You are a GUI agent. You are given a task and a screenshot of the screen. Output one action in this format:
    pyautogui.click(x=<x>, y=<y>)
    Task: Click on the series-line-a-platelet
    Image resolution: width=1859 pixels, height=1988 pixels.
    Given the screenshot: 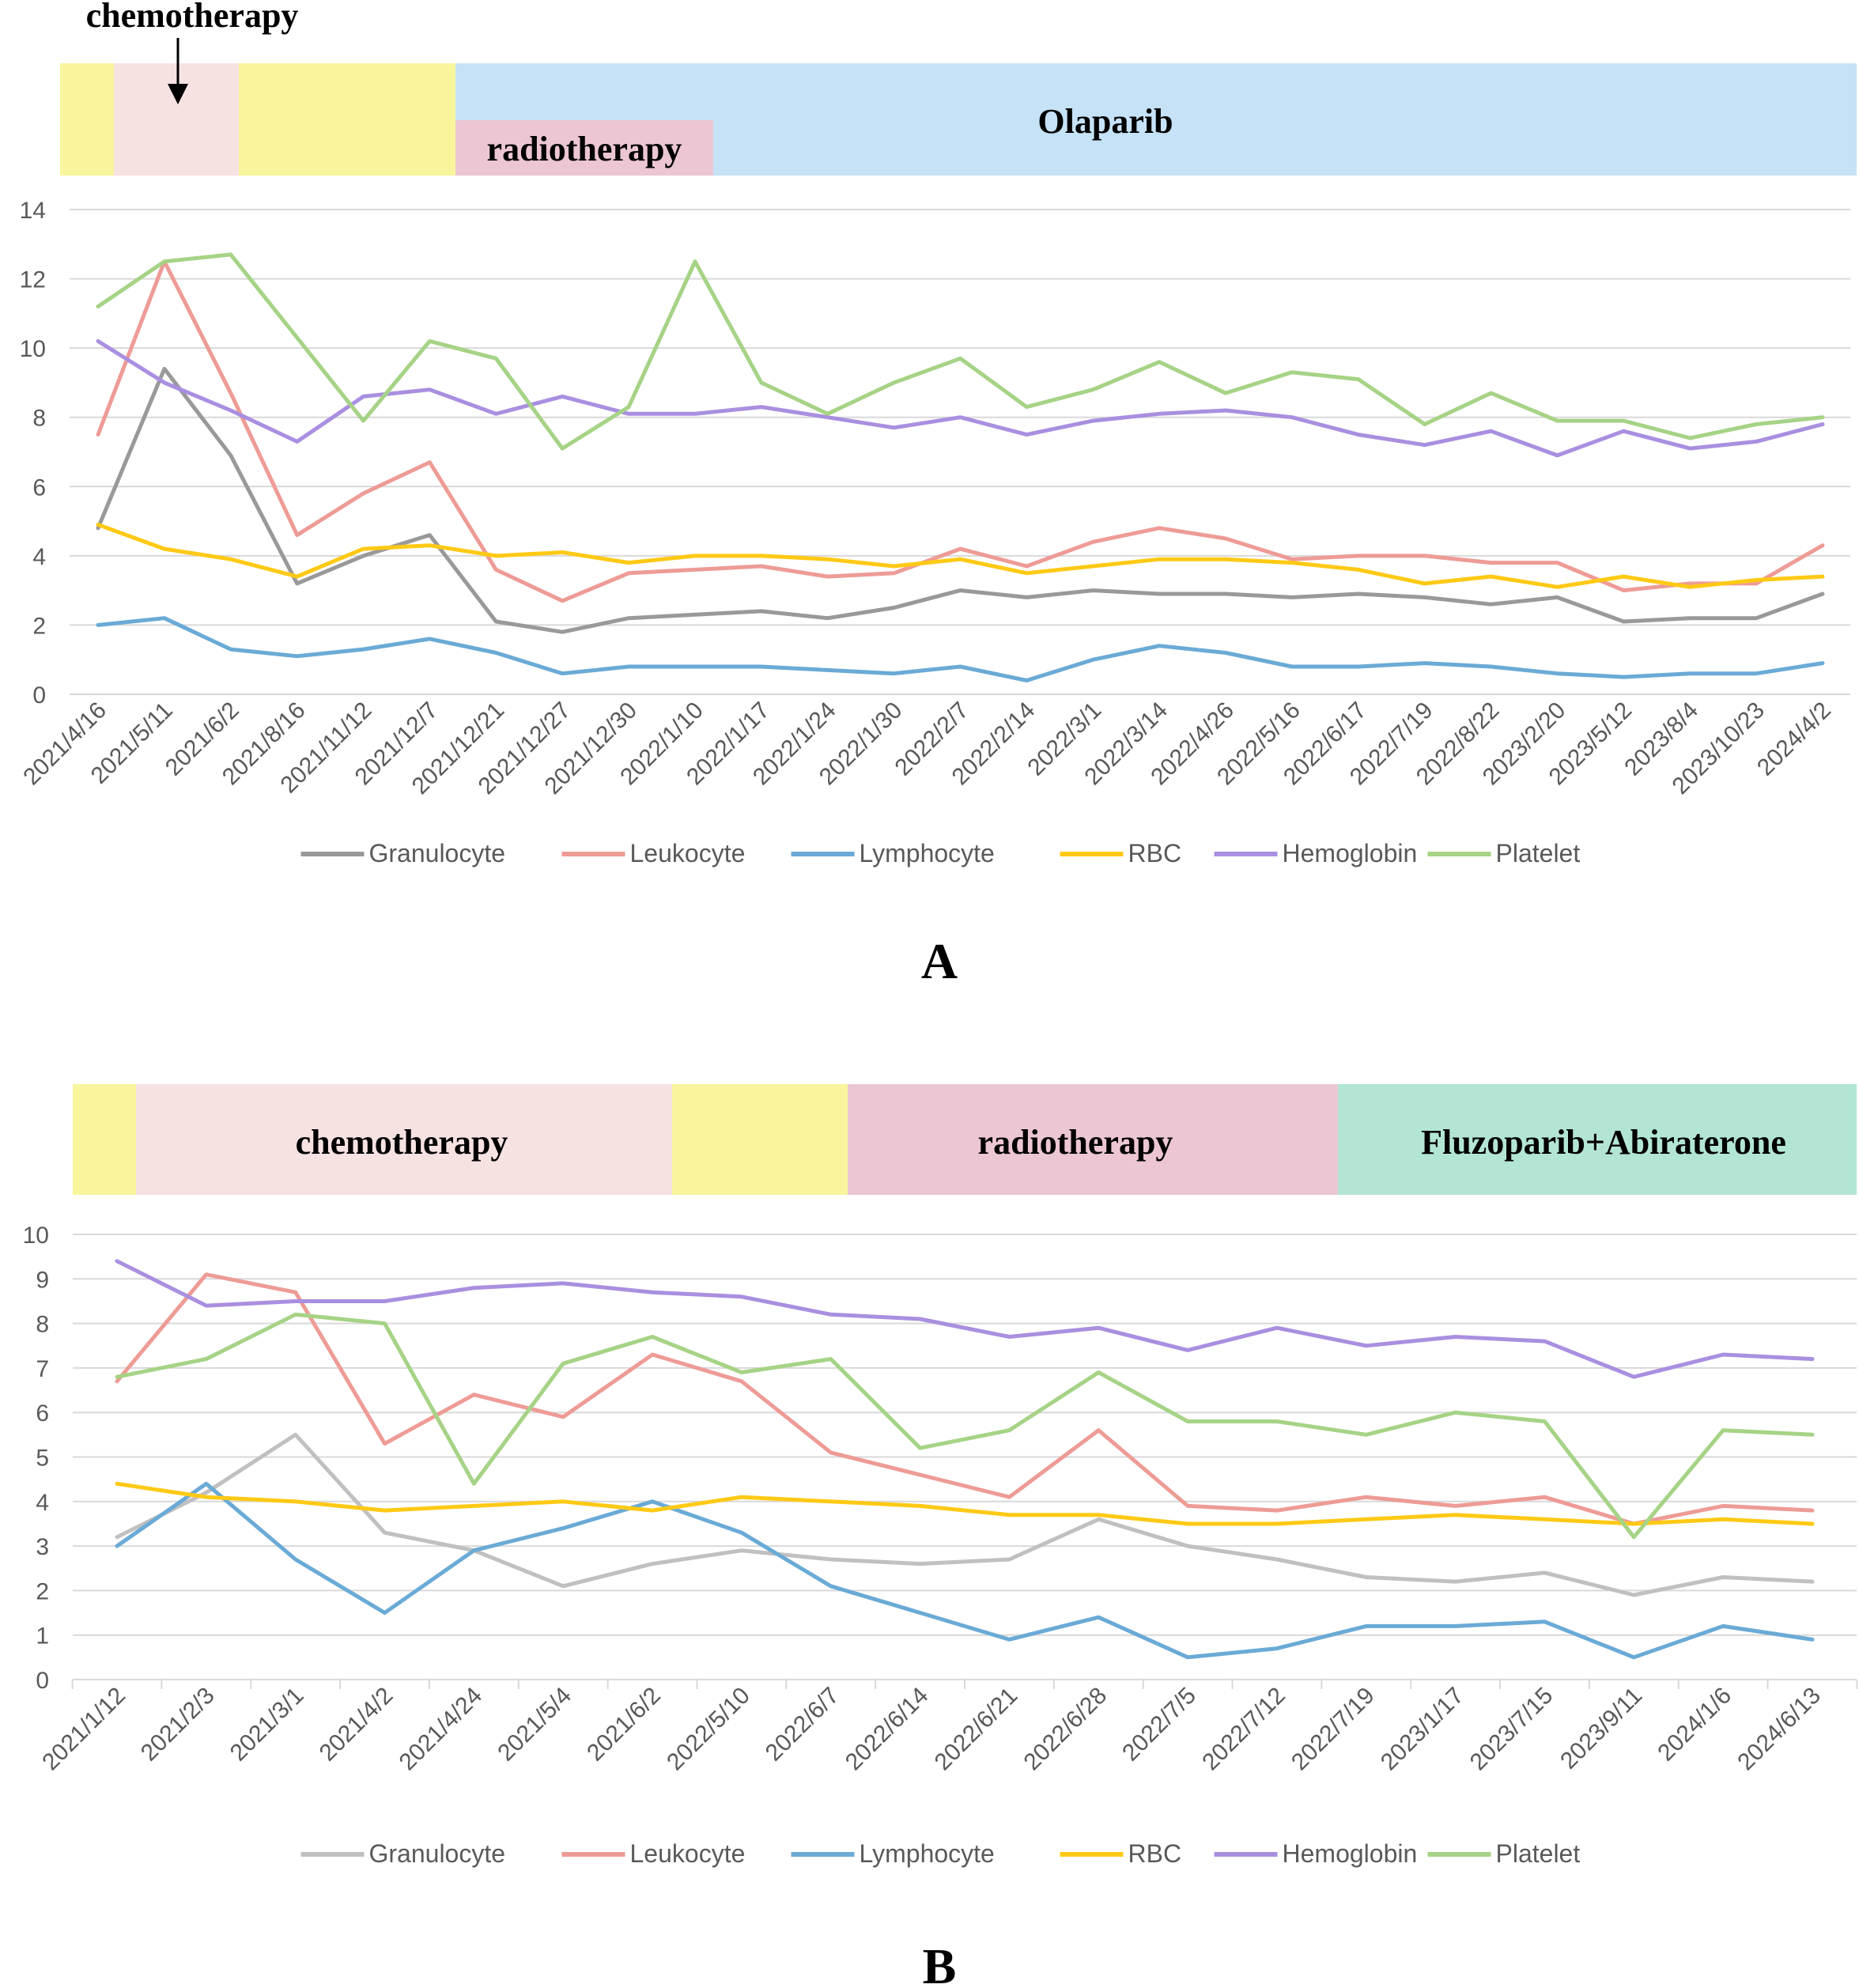 What is the action you would take?
    pyautogui.click(x=961, y=351)
    